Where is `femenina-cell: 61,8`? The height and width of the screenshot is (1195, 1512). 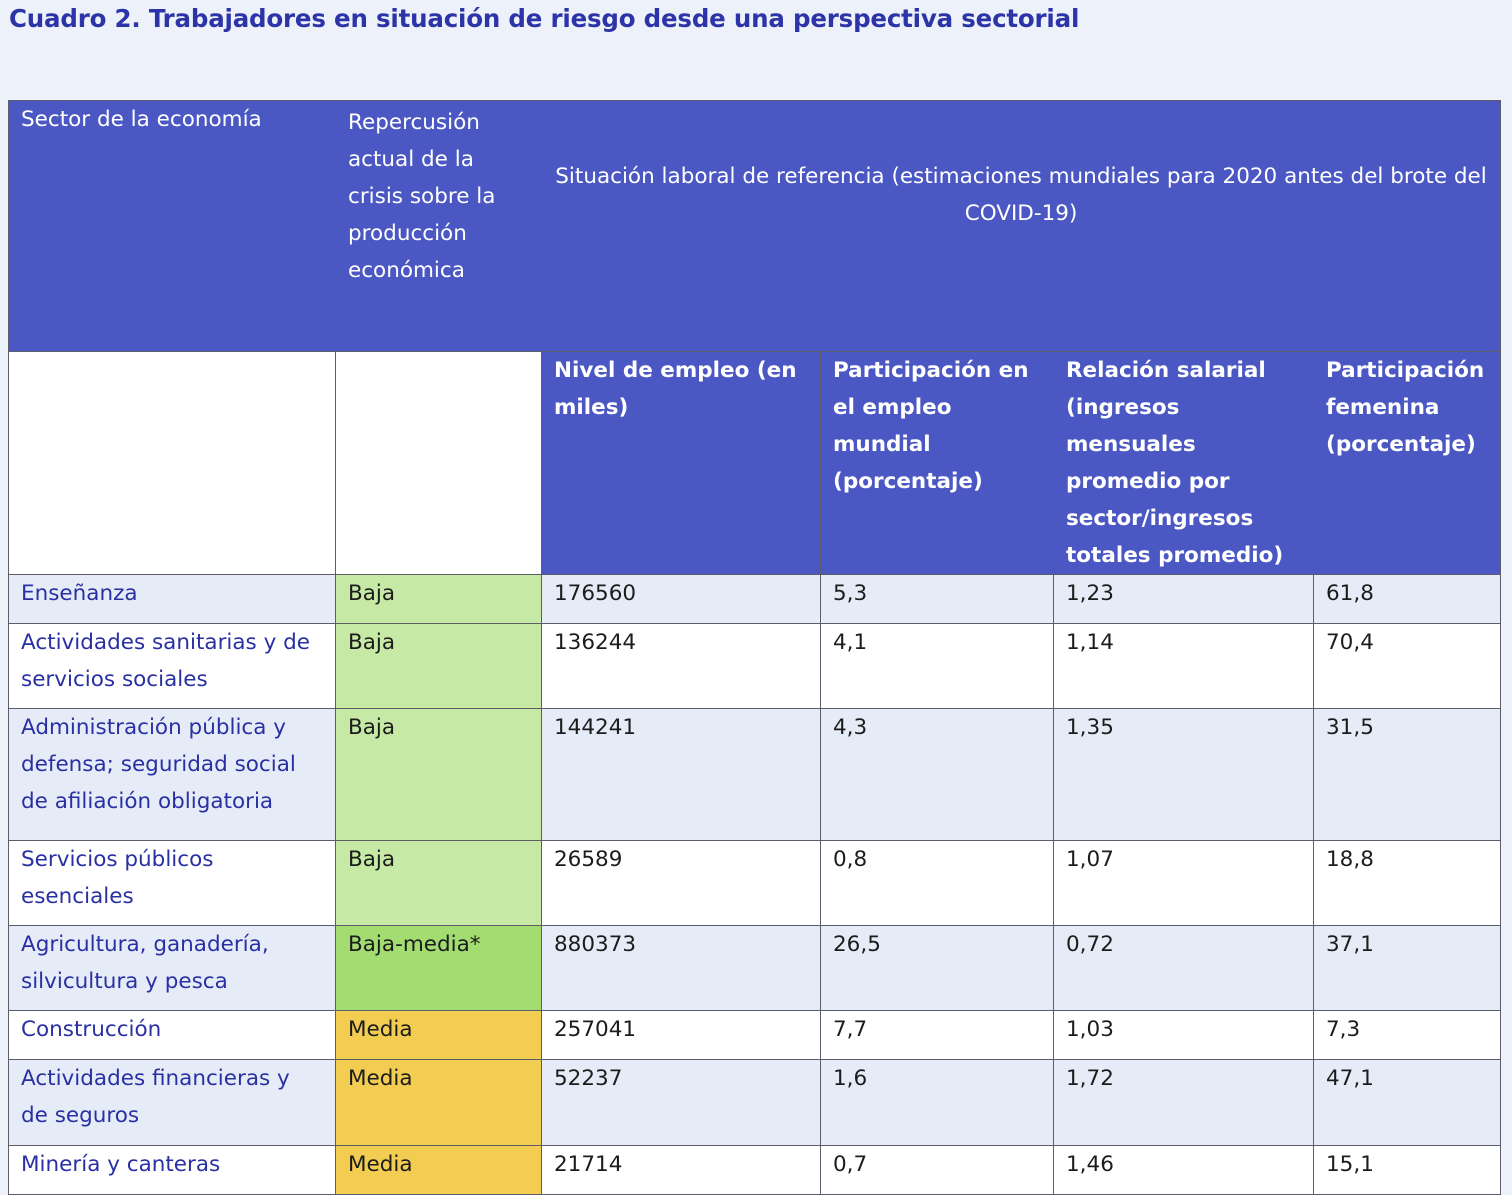 femenina-cell: 61,8 is located at coordinates (1407, 599).